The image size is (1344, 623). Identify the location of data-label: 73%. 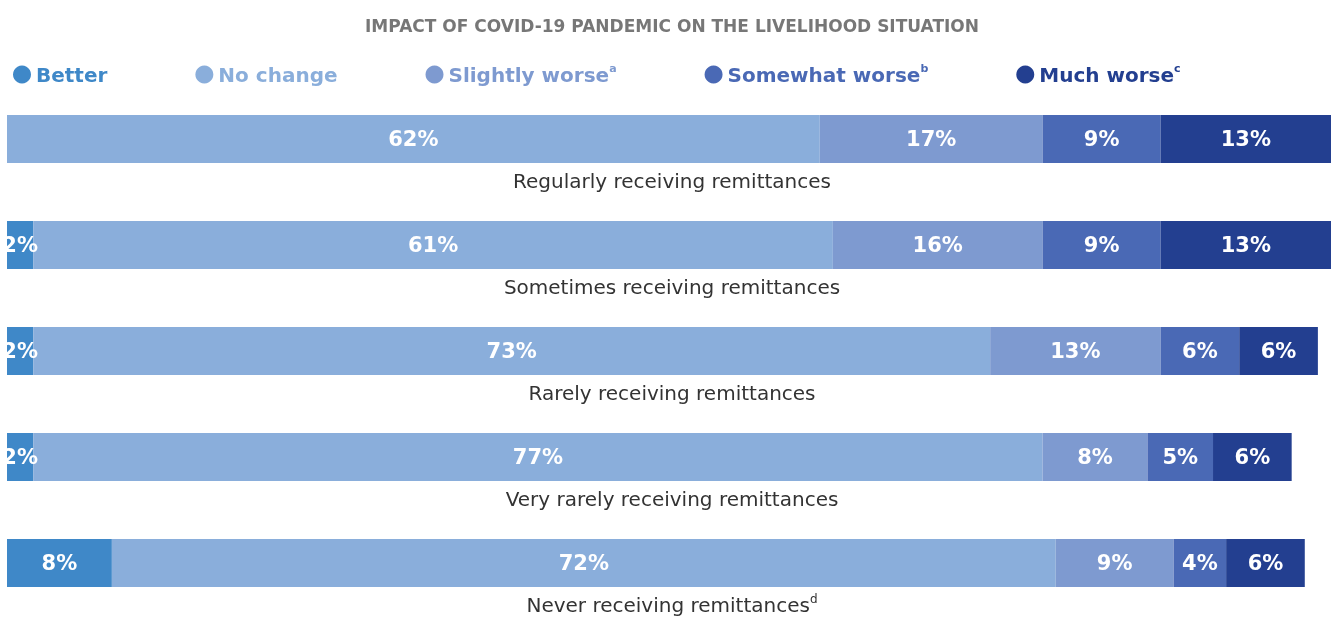
(511, 351).